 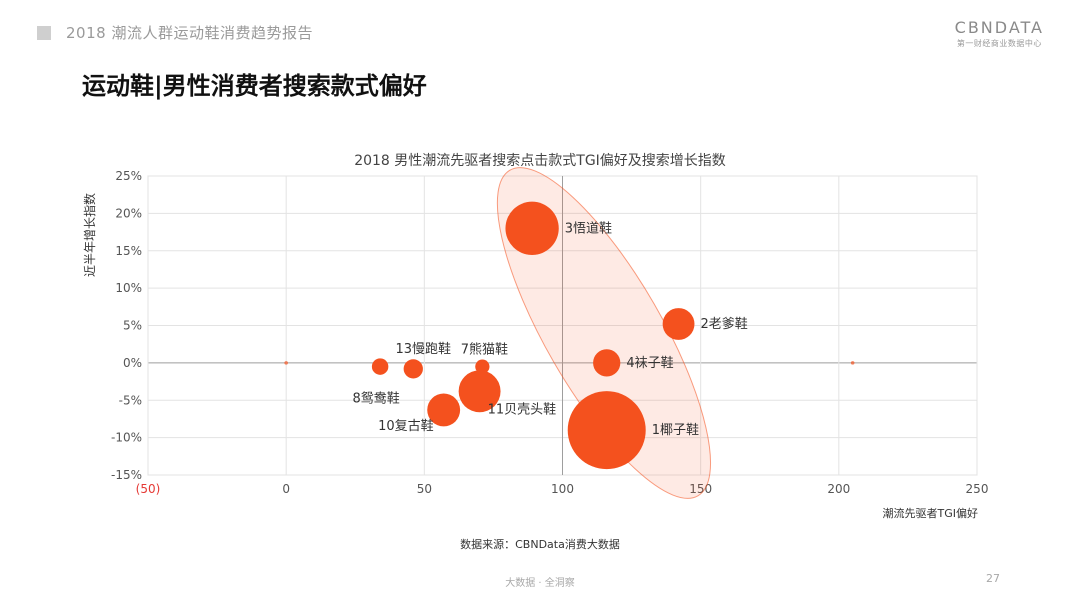 What do you see at coordinates (128, 251) in the screenshot?
I see `y-tick-label: 15%` at bounding box center [128, 251].